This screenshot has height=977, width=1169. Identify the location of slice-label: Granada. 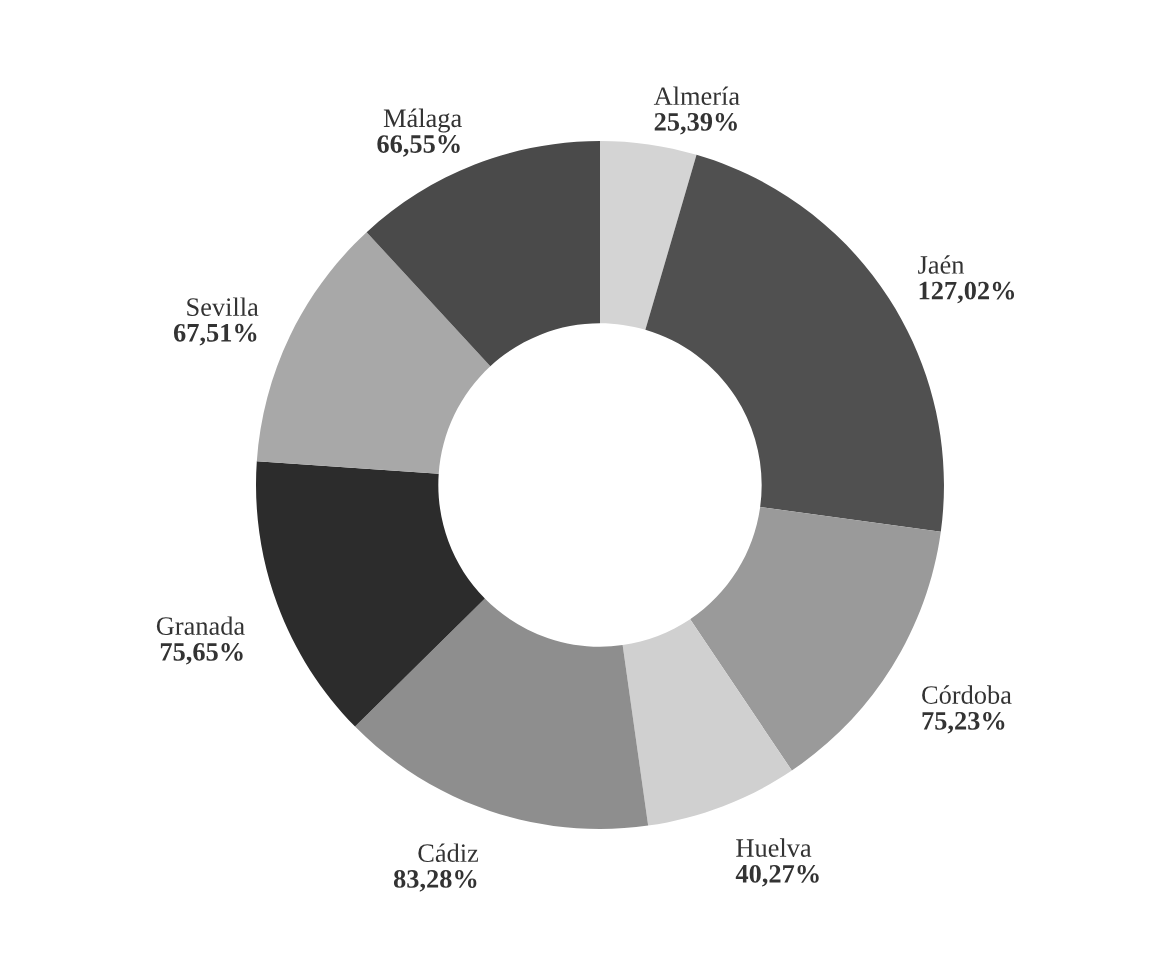
(200, 625).